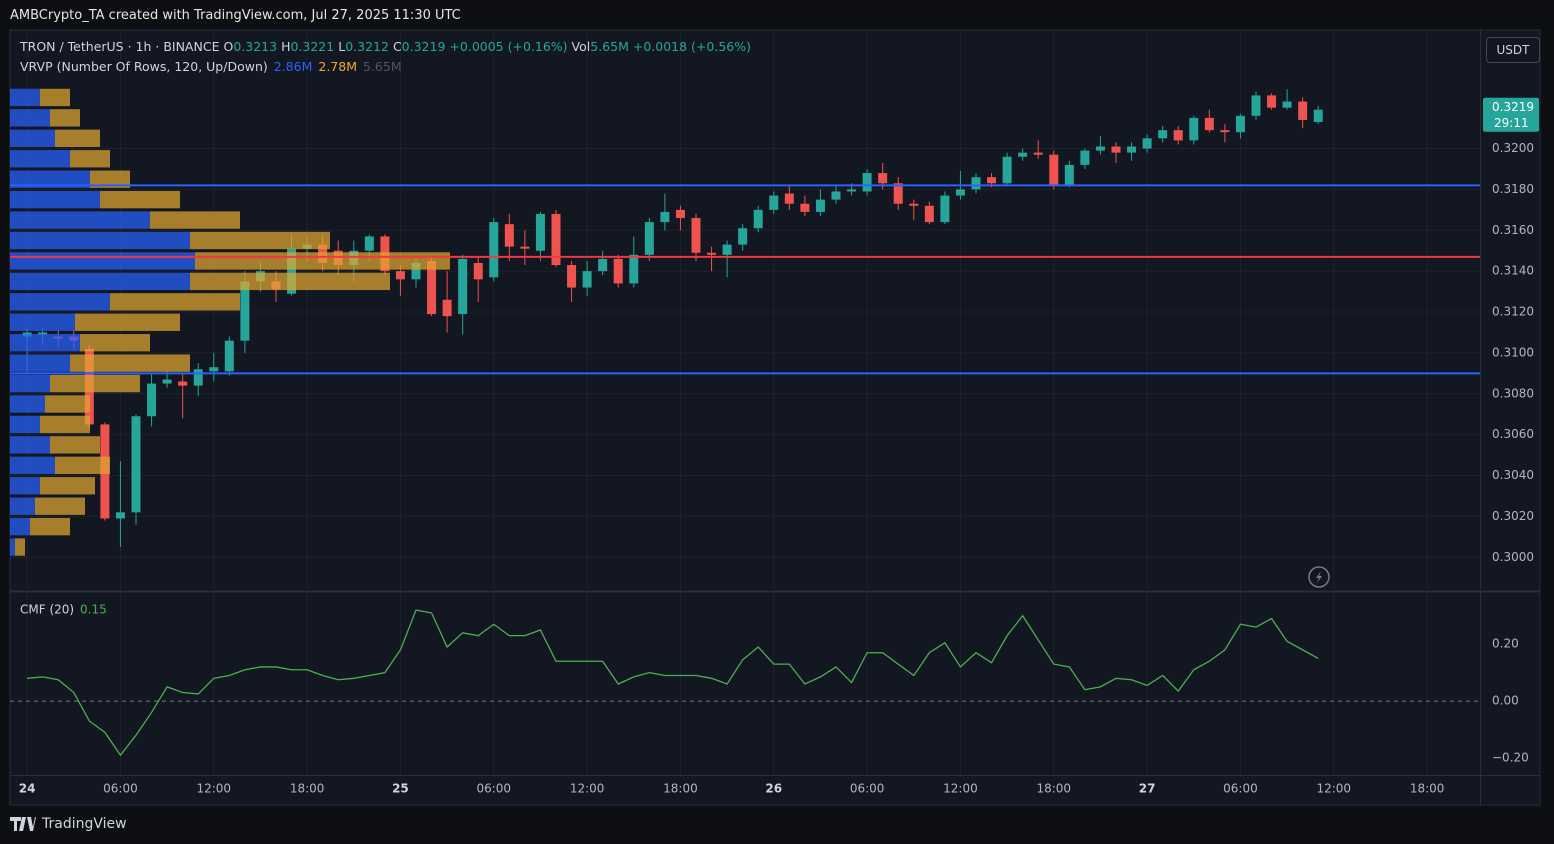 The image size is (1554, 844). What do you see at coordinates (1319, 577) in the screenshot?
I see `replay-icon` at bounding box center [1319, 577].